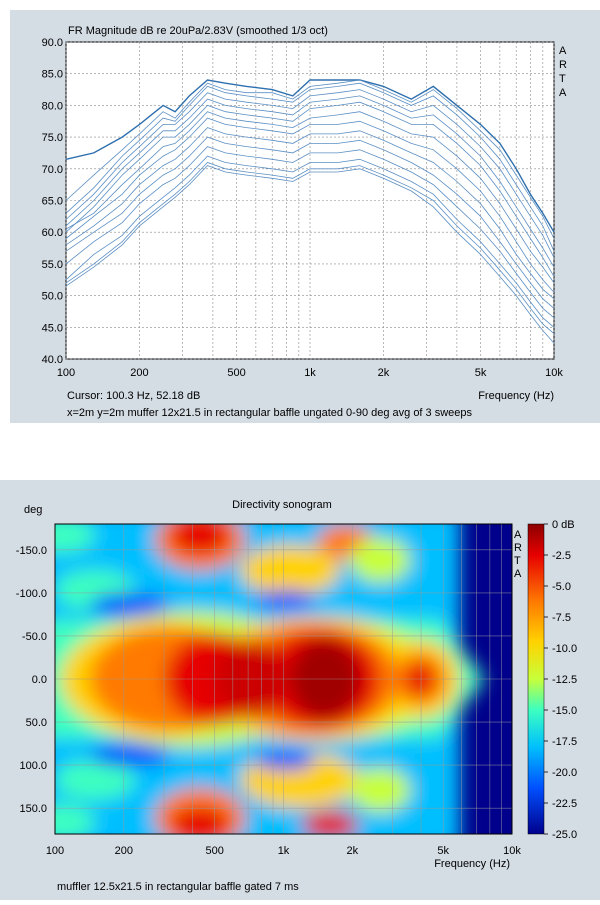  I want to click on fr-x-tick: 100, so click(66, 373).